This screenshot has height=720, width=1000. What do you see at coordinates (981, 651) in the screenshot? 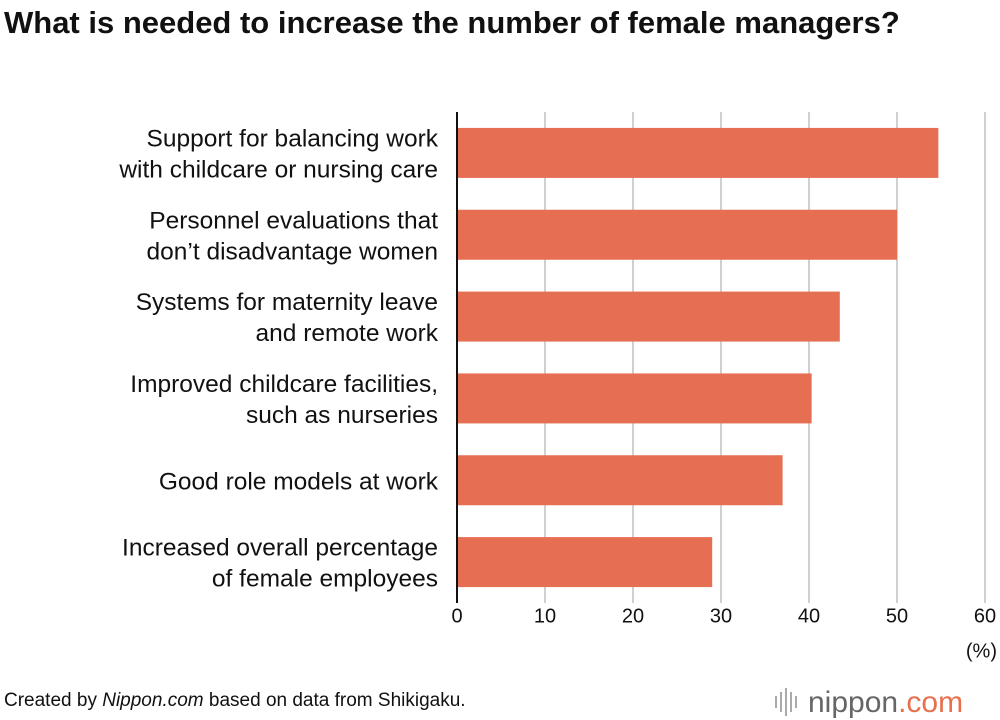
I see `x-axis-unit: (%)` at bounding box center [981, 651].